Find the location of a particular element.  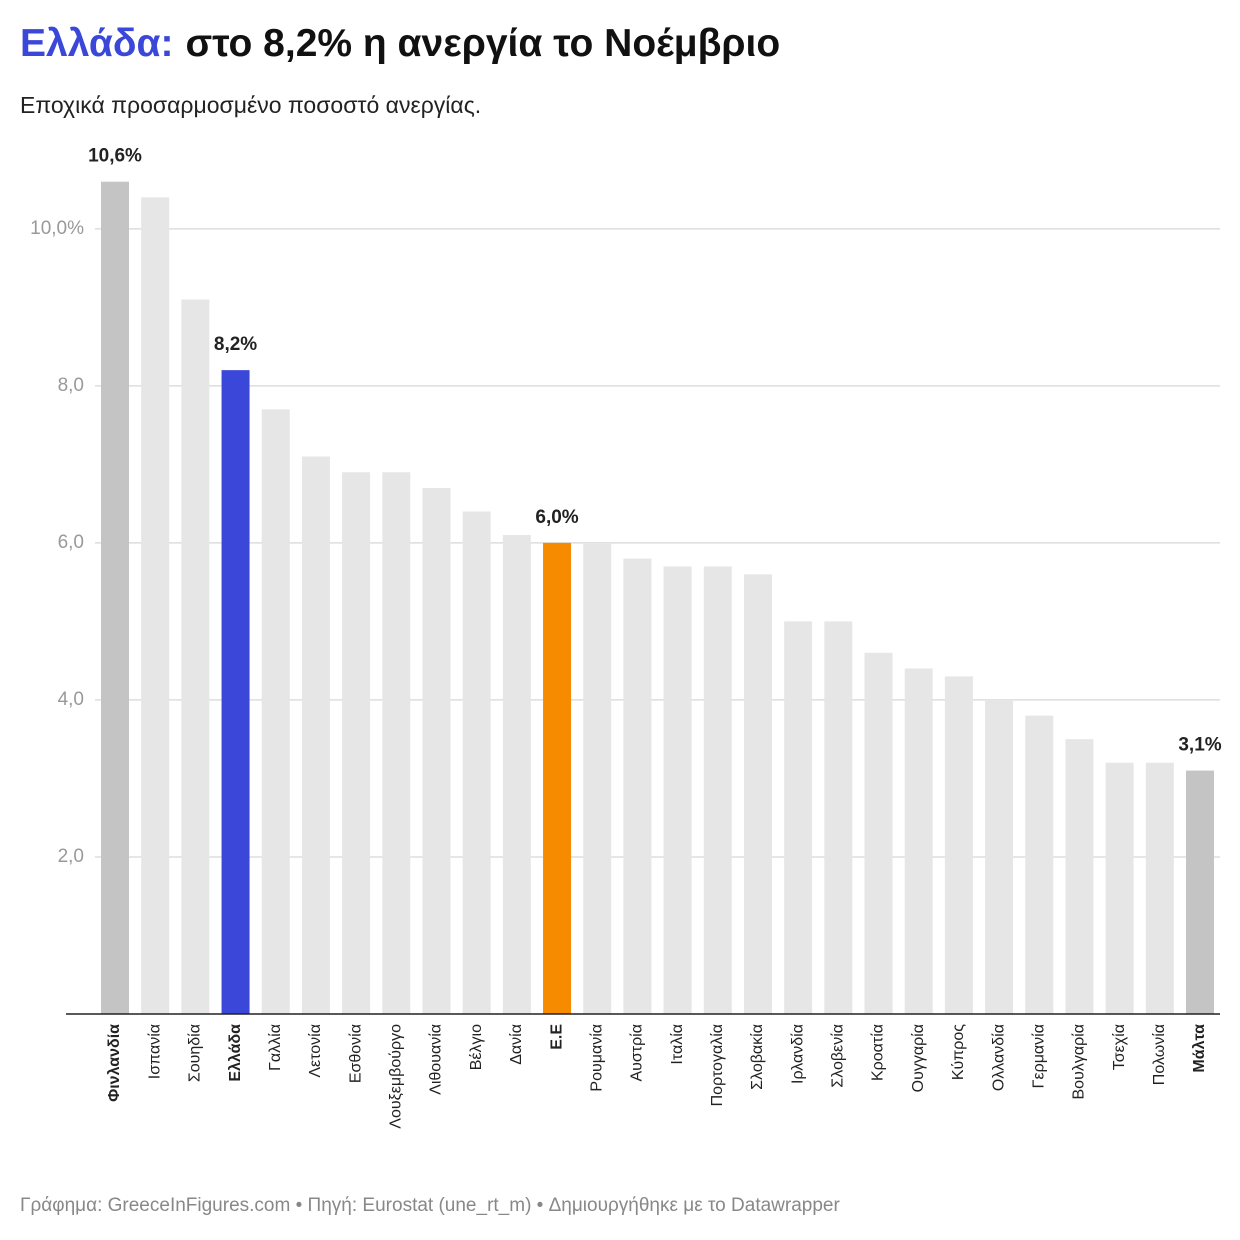

x-tick-label: Ε.Ε is located at coordinates (556, 1037).